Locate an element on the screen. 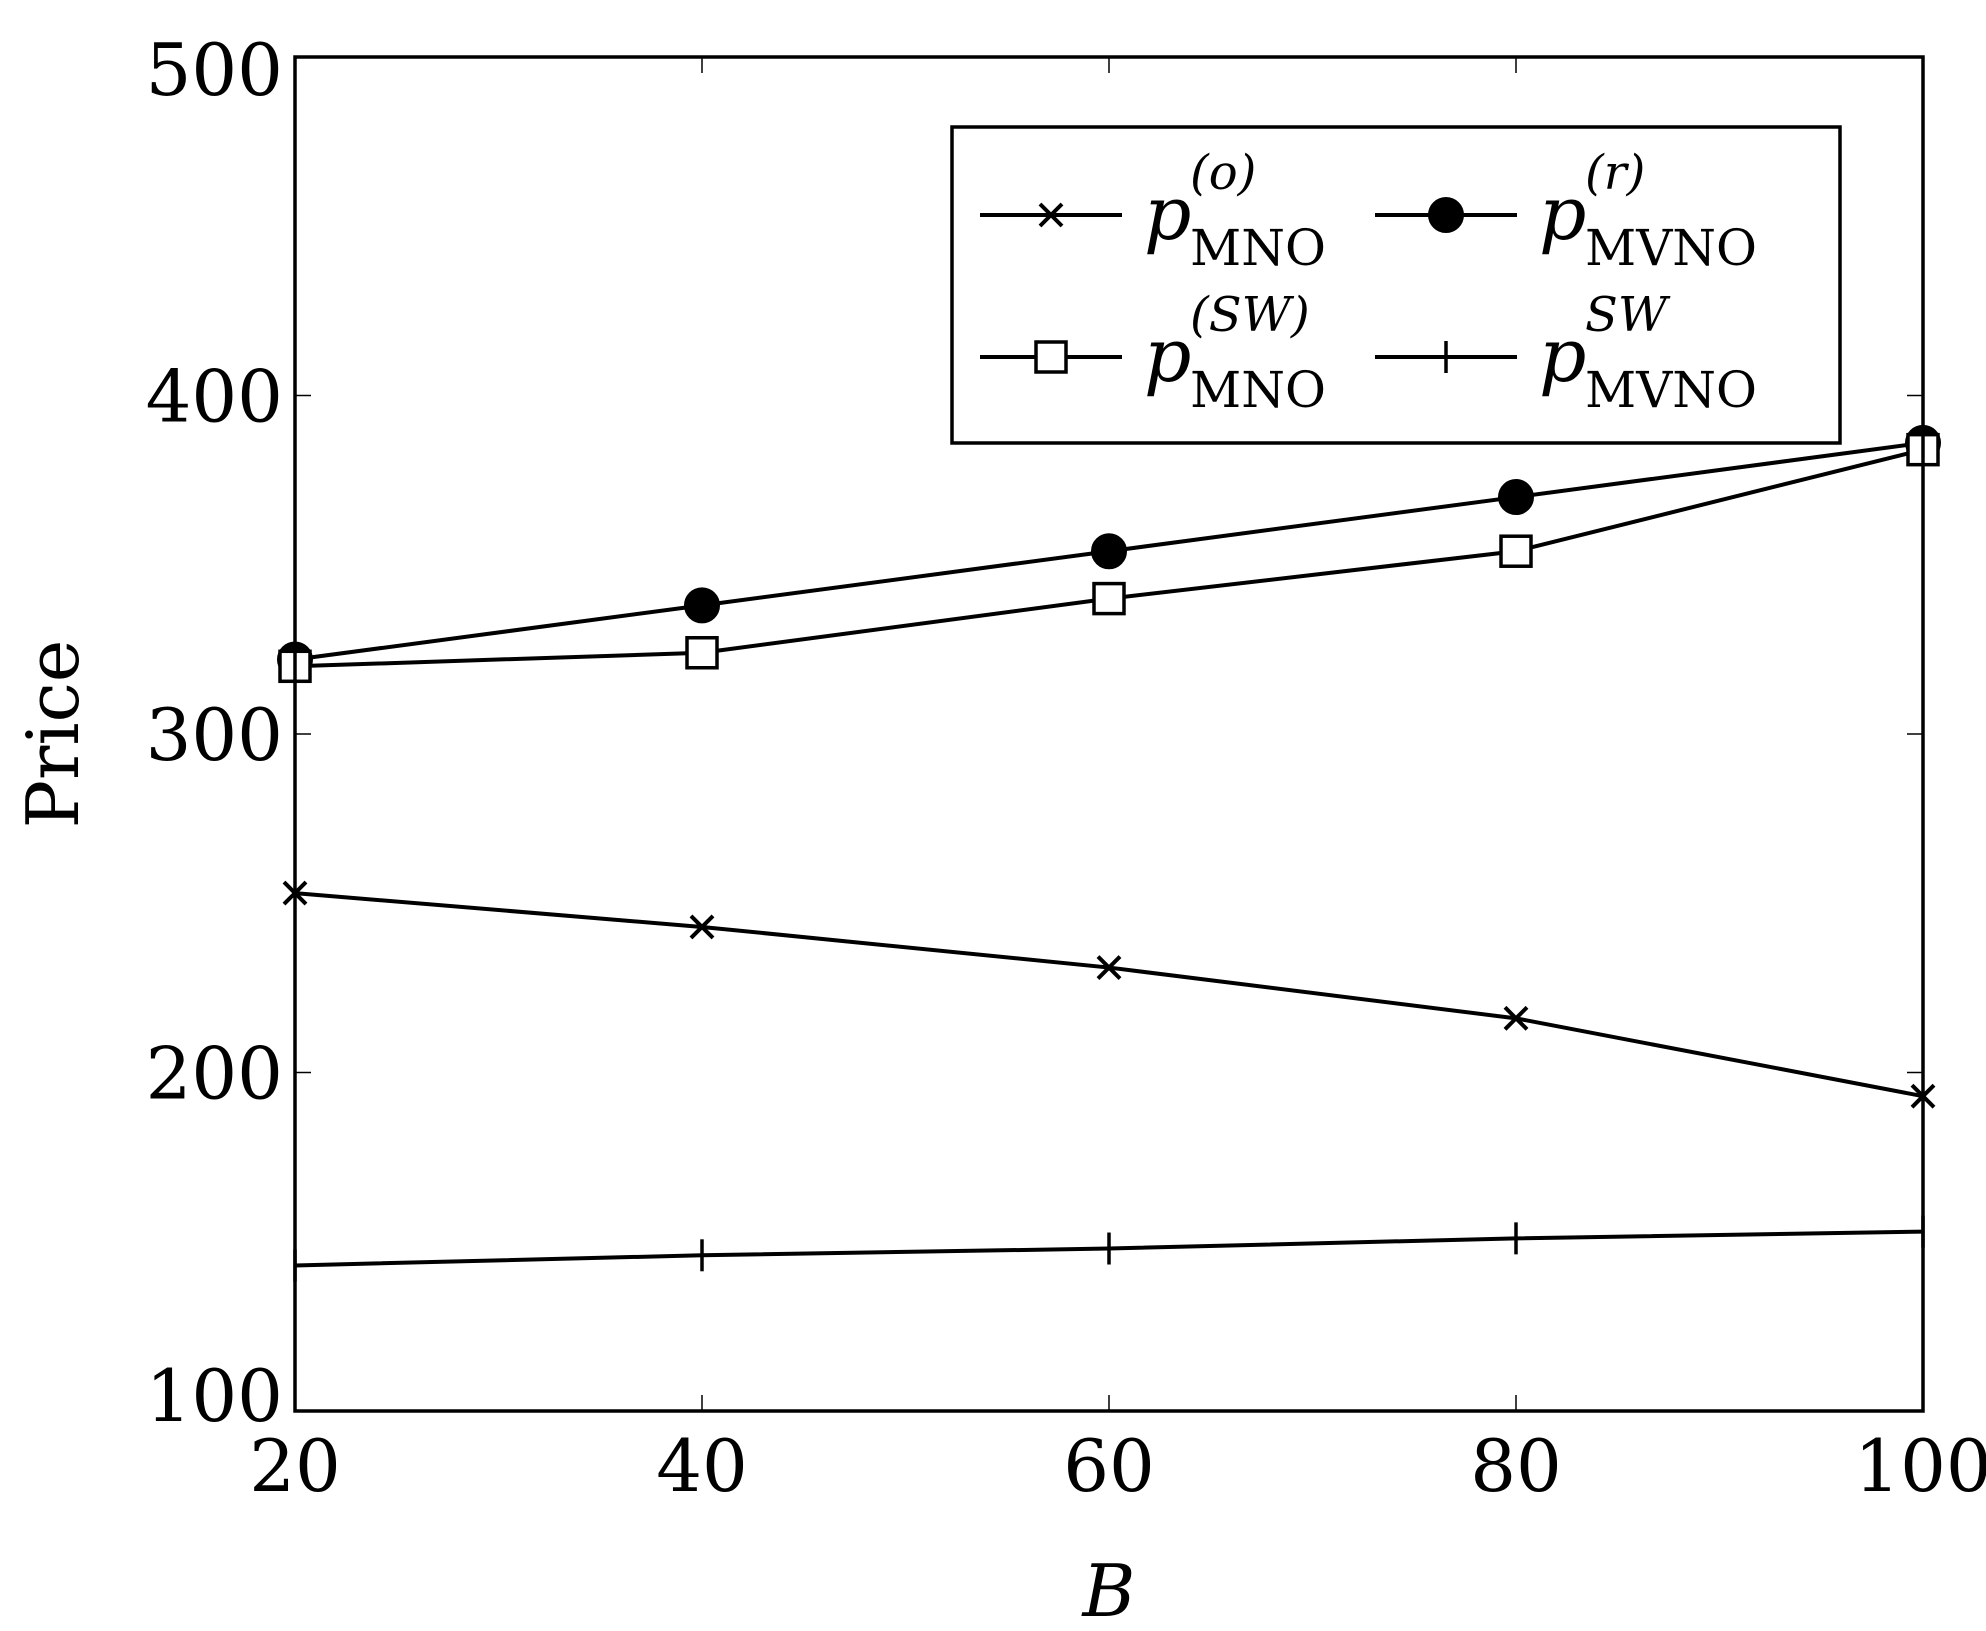 Image resolution: width=1986 pixels, height=1631 pixels. x-tick-label: 60 is located at coordinates (1109, 1466).